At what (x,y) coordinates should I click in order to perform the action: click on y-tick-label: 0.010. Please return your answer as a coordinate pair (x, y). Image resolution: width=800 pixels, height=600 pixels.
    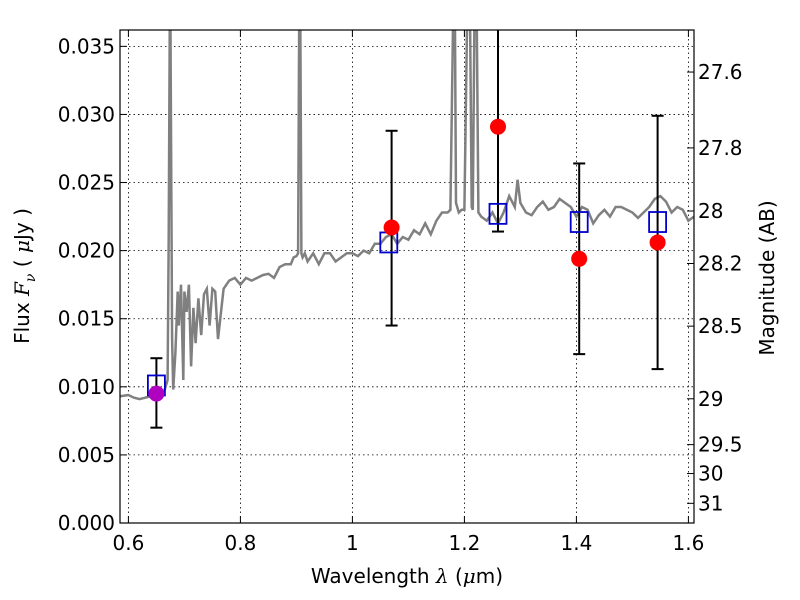
    Looking at the image, I should click on (86, 387).